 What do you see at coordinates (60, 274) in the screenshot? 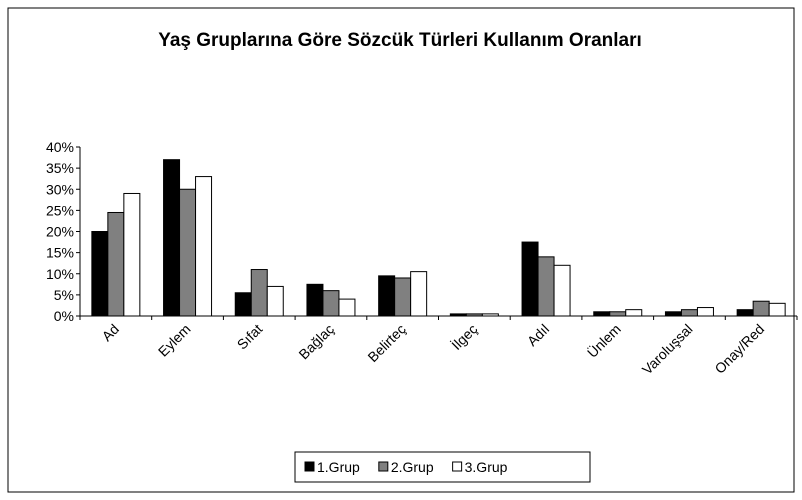
I see `y-tick-label: 10%` at bounding box center [60, 274].